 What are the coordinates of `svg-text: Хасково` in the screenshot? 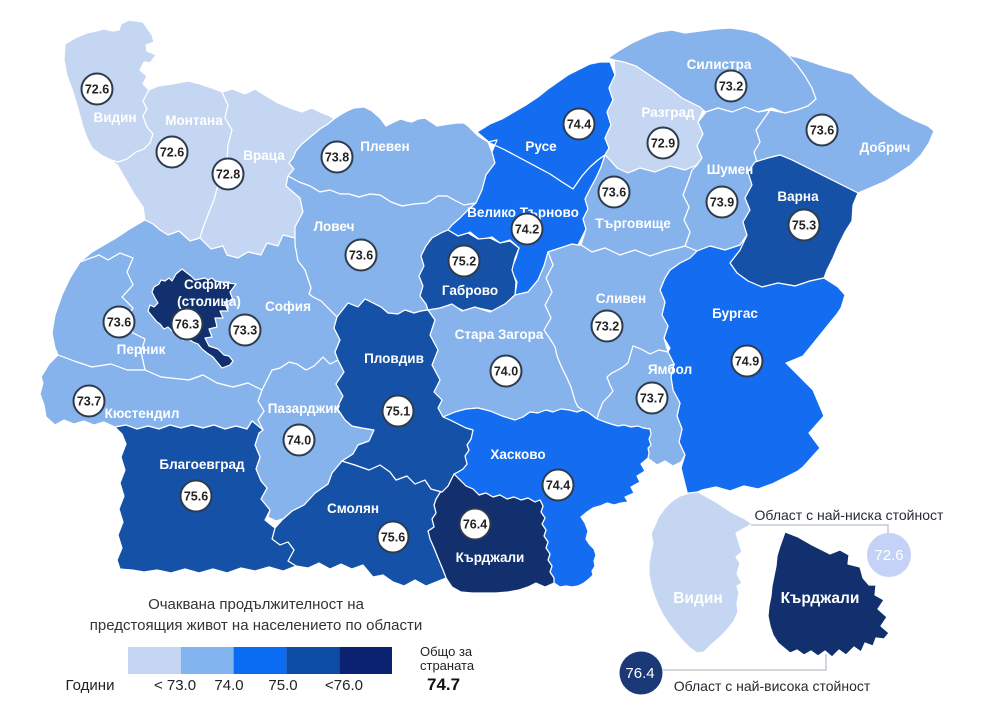 It's located at (517, 454).